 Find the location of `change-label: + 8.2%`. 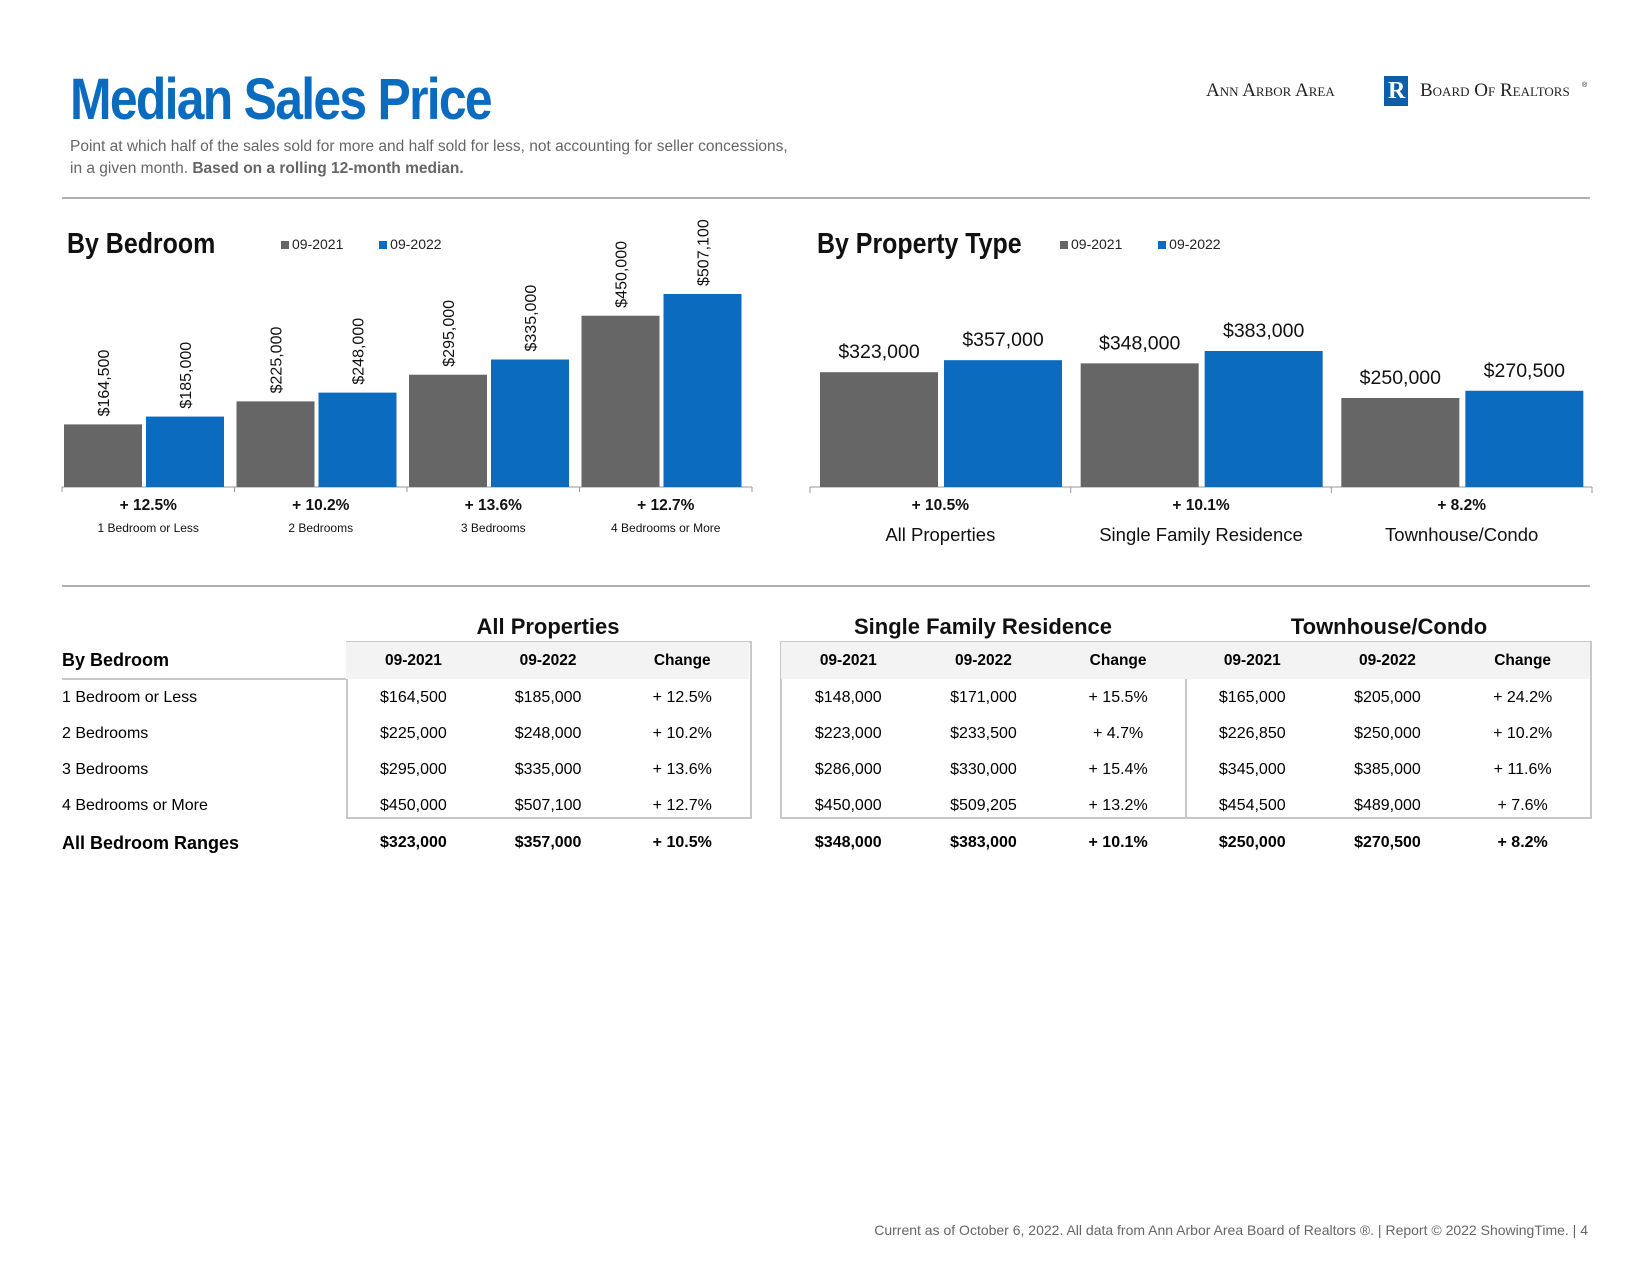

change-label: + 8.2% is located at coordinates (1461, 505).